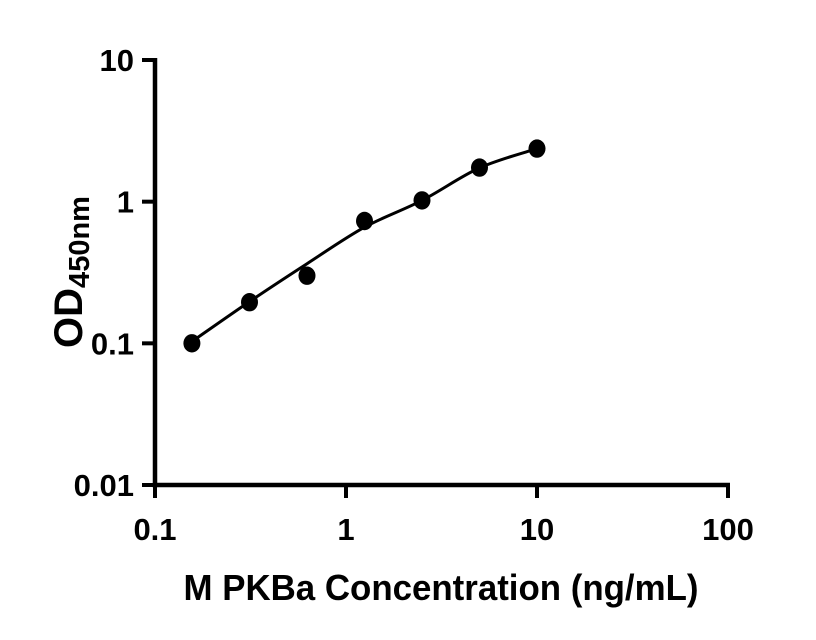 Image resolution: width=816 pixels, height=640 pixels. Describe the element at coordinates (728, 529) in the screenshot. I see `x-tick-label: 100` at that location.